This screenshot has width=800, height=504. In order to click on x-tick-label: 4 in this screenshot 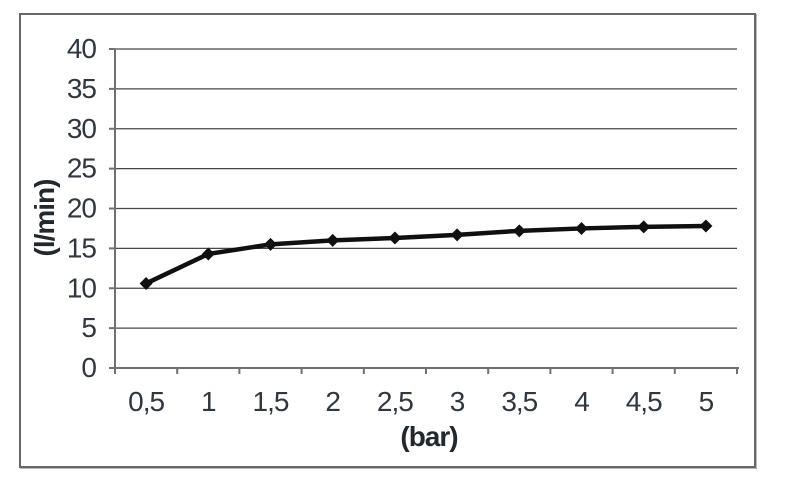, I will do `click(581, 401)`.